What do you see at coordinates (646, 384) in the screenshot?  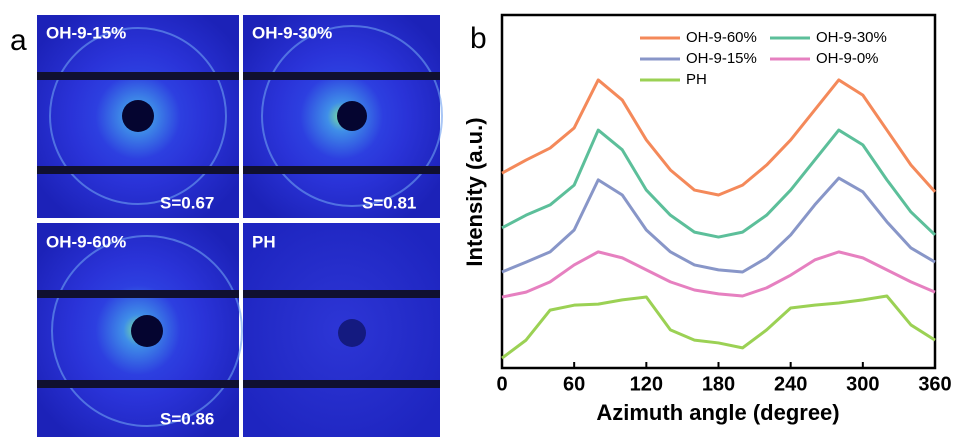 I see `x-tick-label: 120` at bounding box center [646, 384].